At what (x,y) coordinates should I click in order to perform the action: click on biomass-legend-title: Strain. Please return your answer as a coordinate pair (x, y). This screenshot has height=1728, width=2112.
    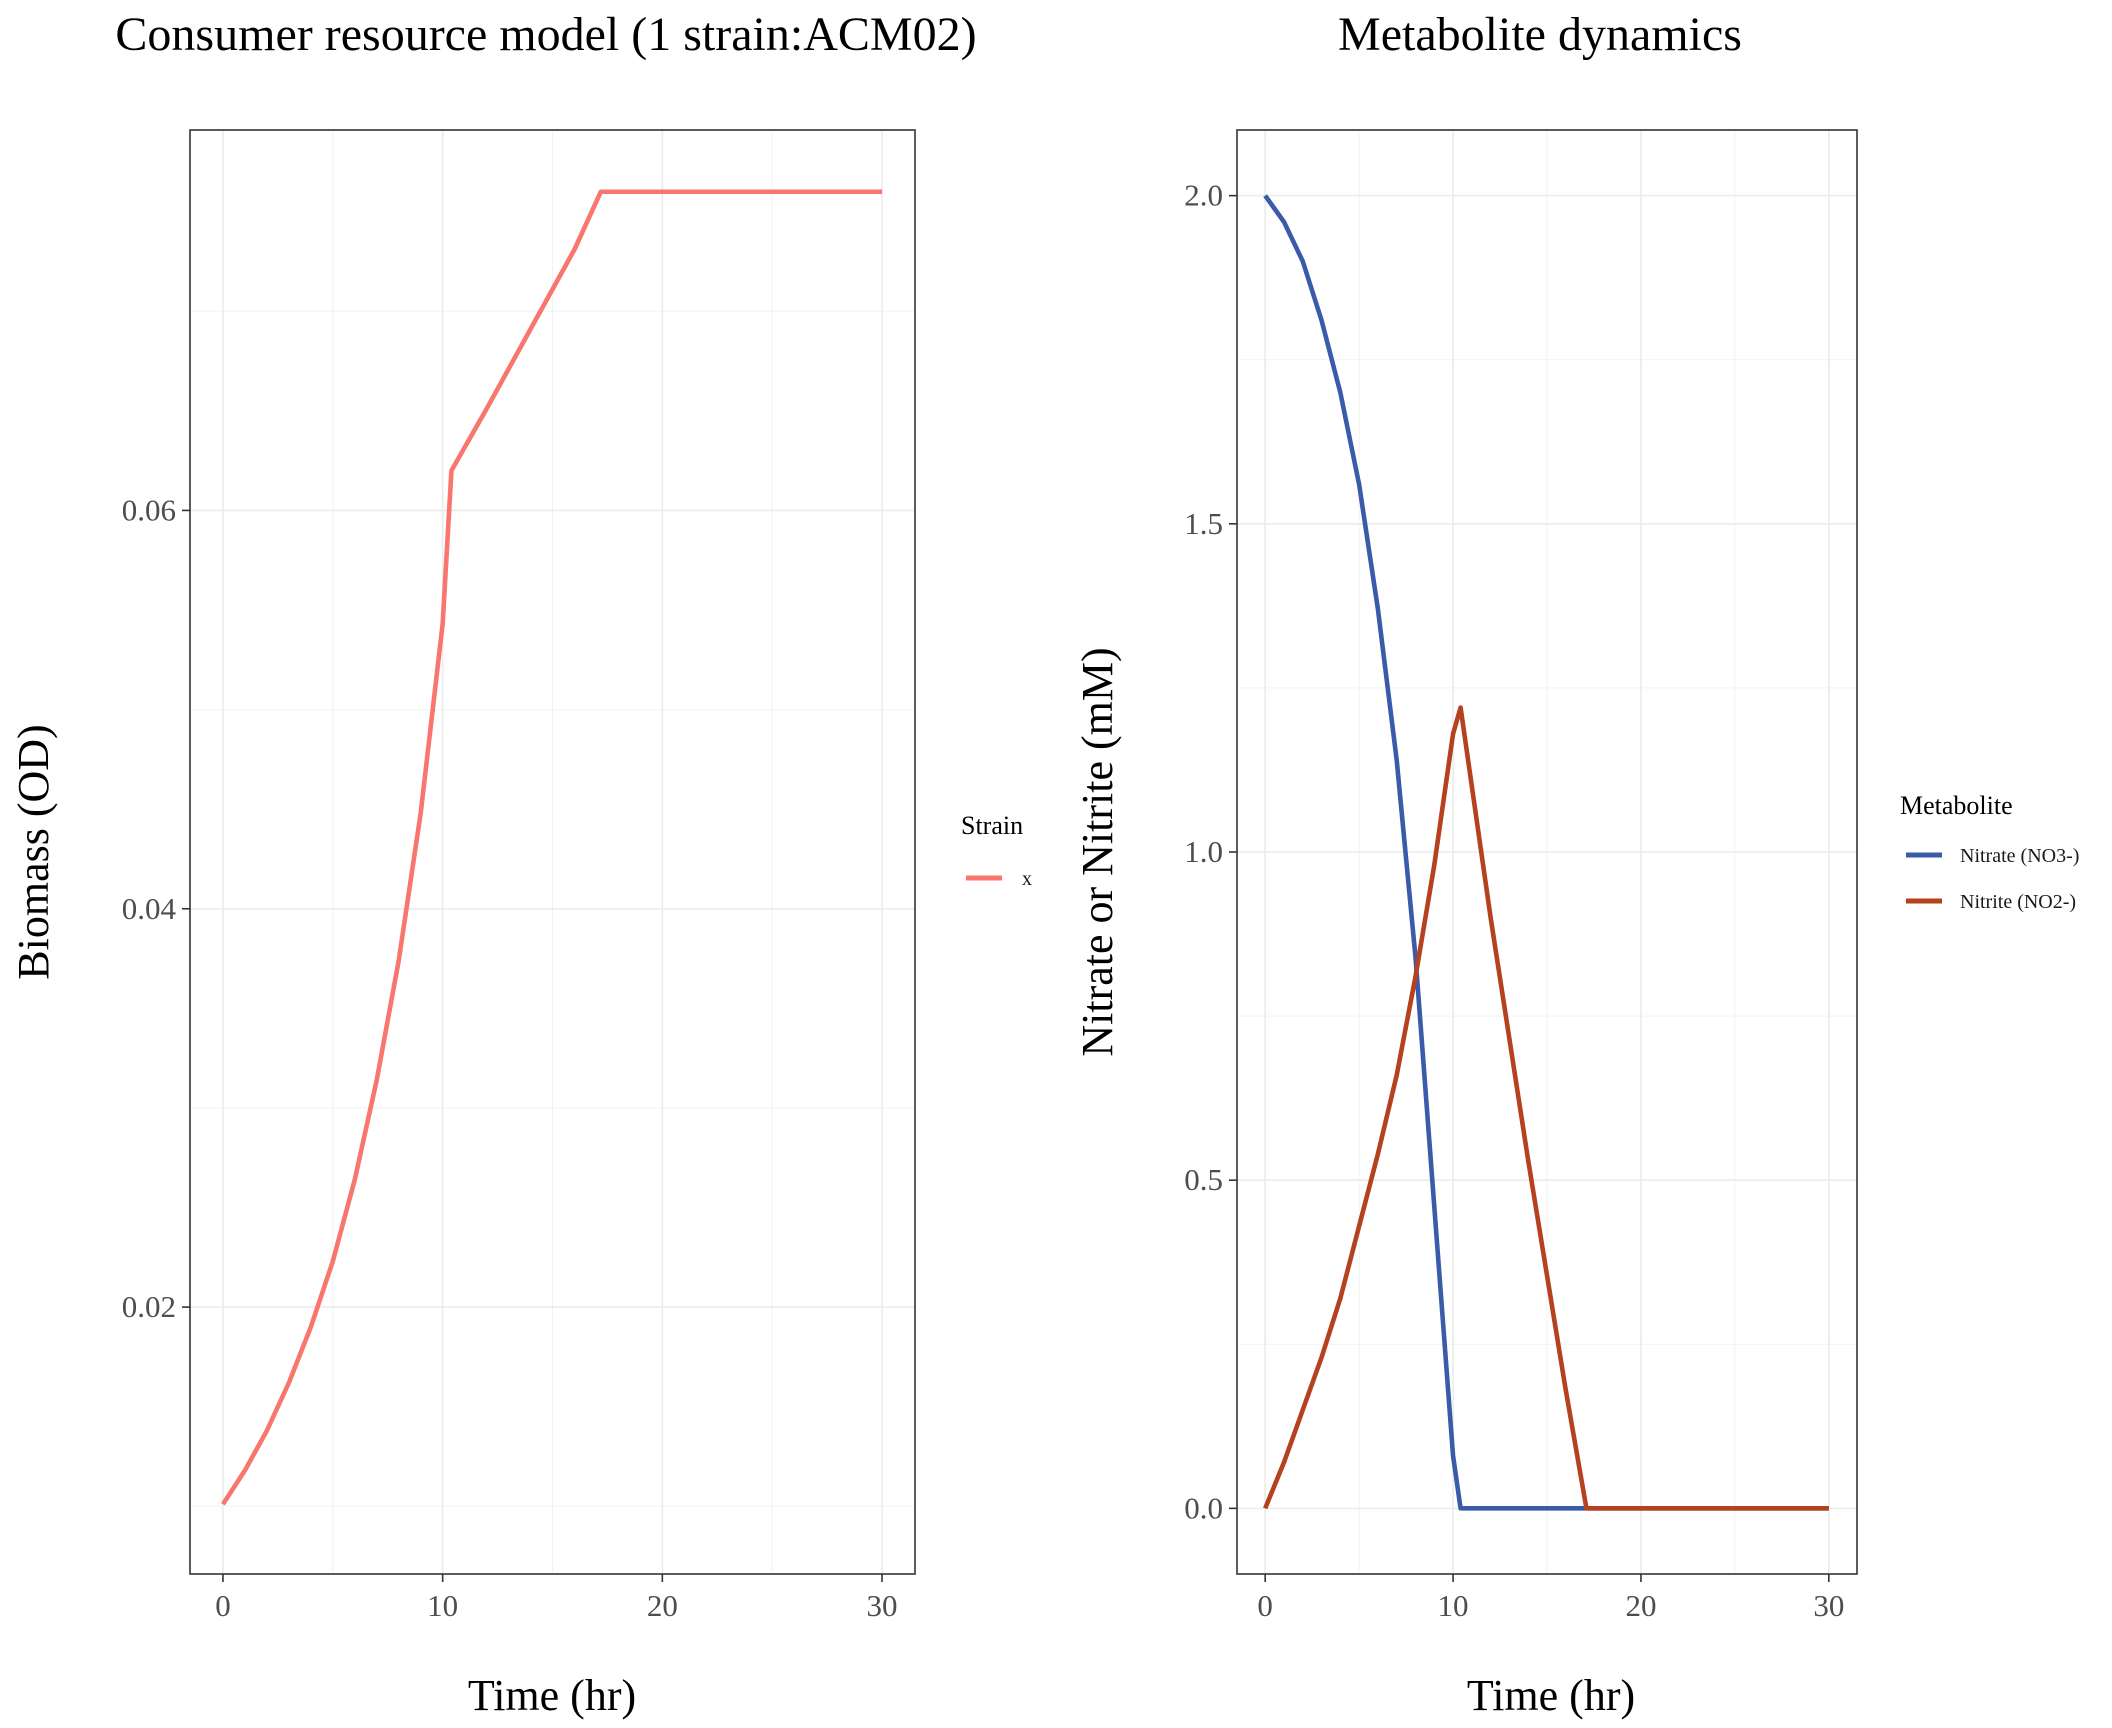
    Looking at the image, I should click on (992, 825).